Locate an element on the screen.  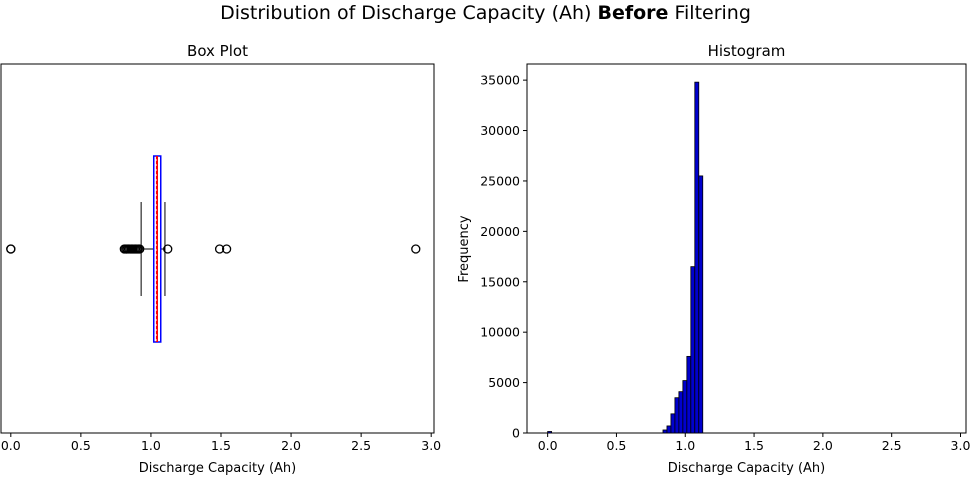
box-x-tick-label: 1.5 is located at coordinates (221, 445).